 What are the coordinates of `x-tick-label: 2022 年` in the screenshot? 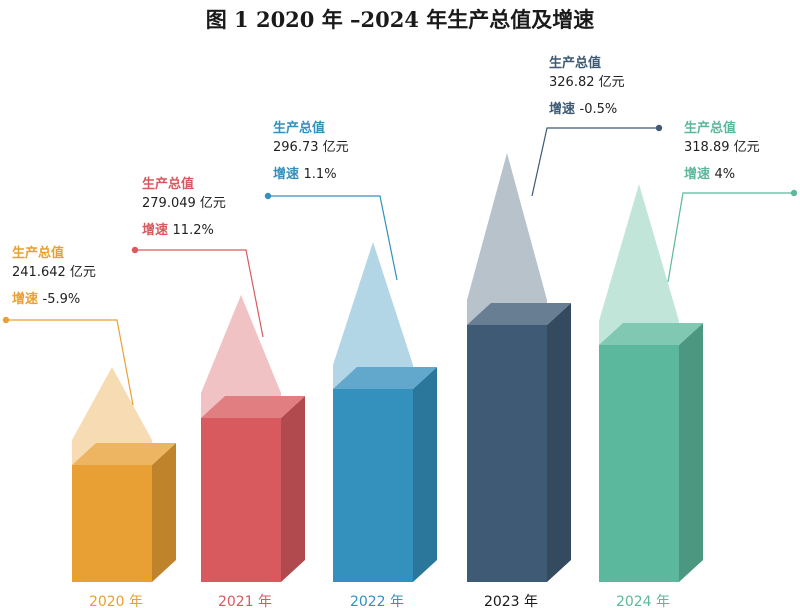 It's located at (377, 601).